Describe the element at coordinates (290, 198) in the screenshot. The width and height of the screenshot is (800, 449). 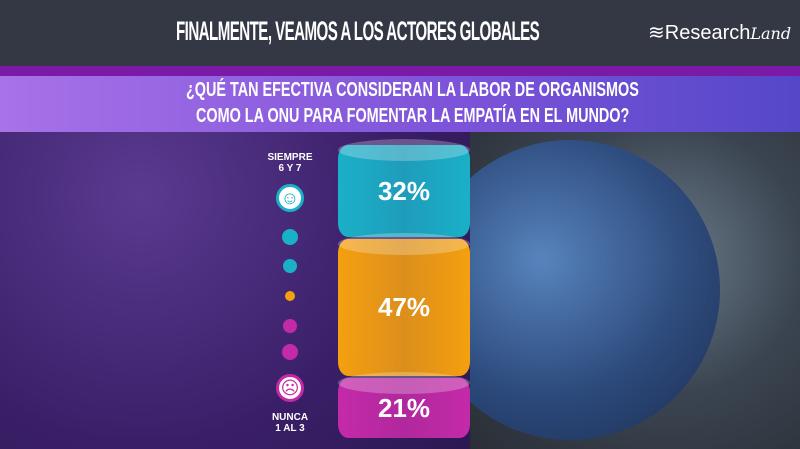
I see `smiley-icon: ☺` at that location.